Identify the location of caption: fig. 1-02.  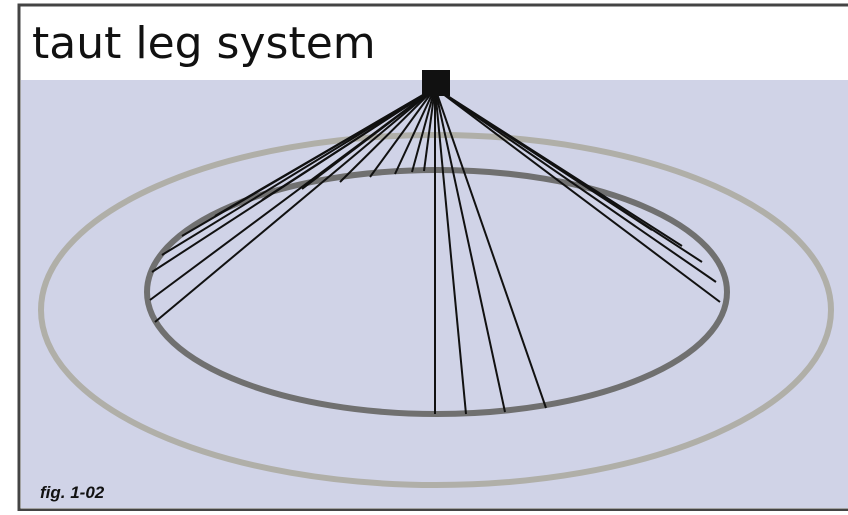
(72, 492).